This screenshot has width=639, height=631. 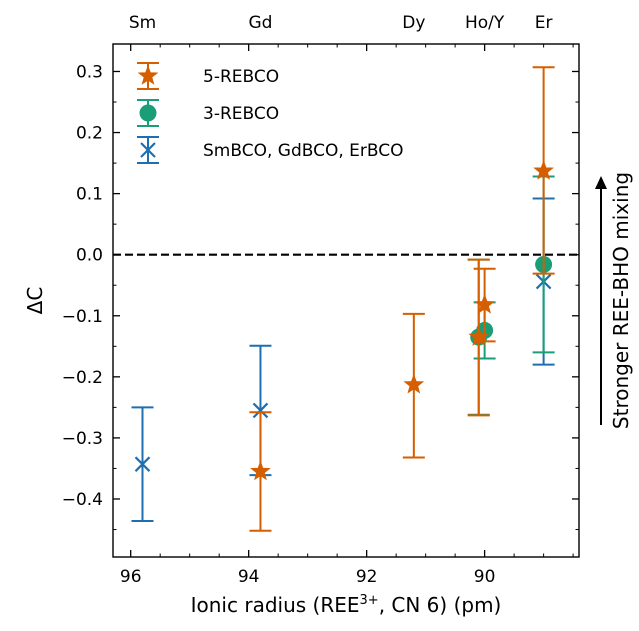 I want to click on side-annotation-text: Stronger REE-BHO mixing, so click(x=621, y=300).